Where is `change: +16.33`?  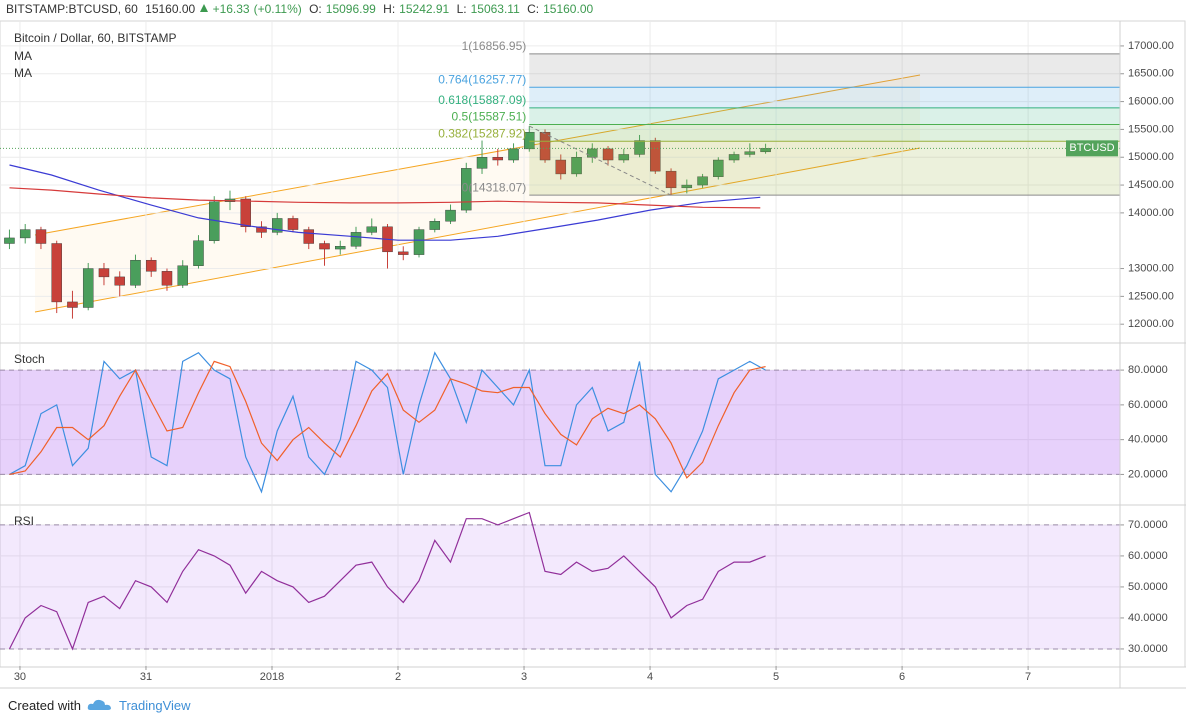 change: +16.33 is located at coordinates (231, 9).